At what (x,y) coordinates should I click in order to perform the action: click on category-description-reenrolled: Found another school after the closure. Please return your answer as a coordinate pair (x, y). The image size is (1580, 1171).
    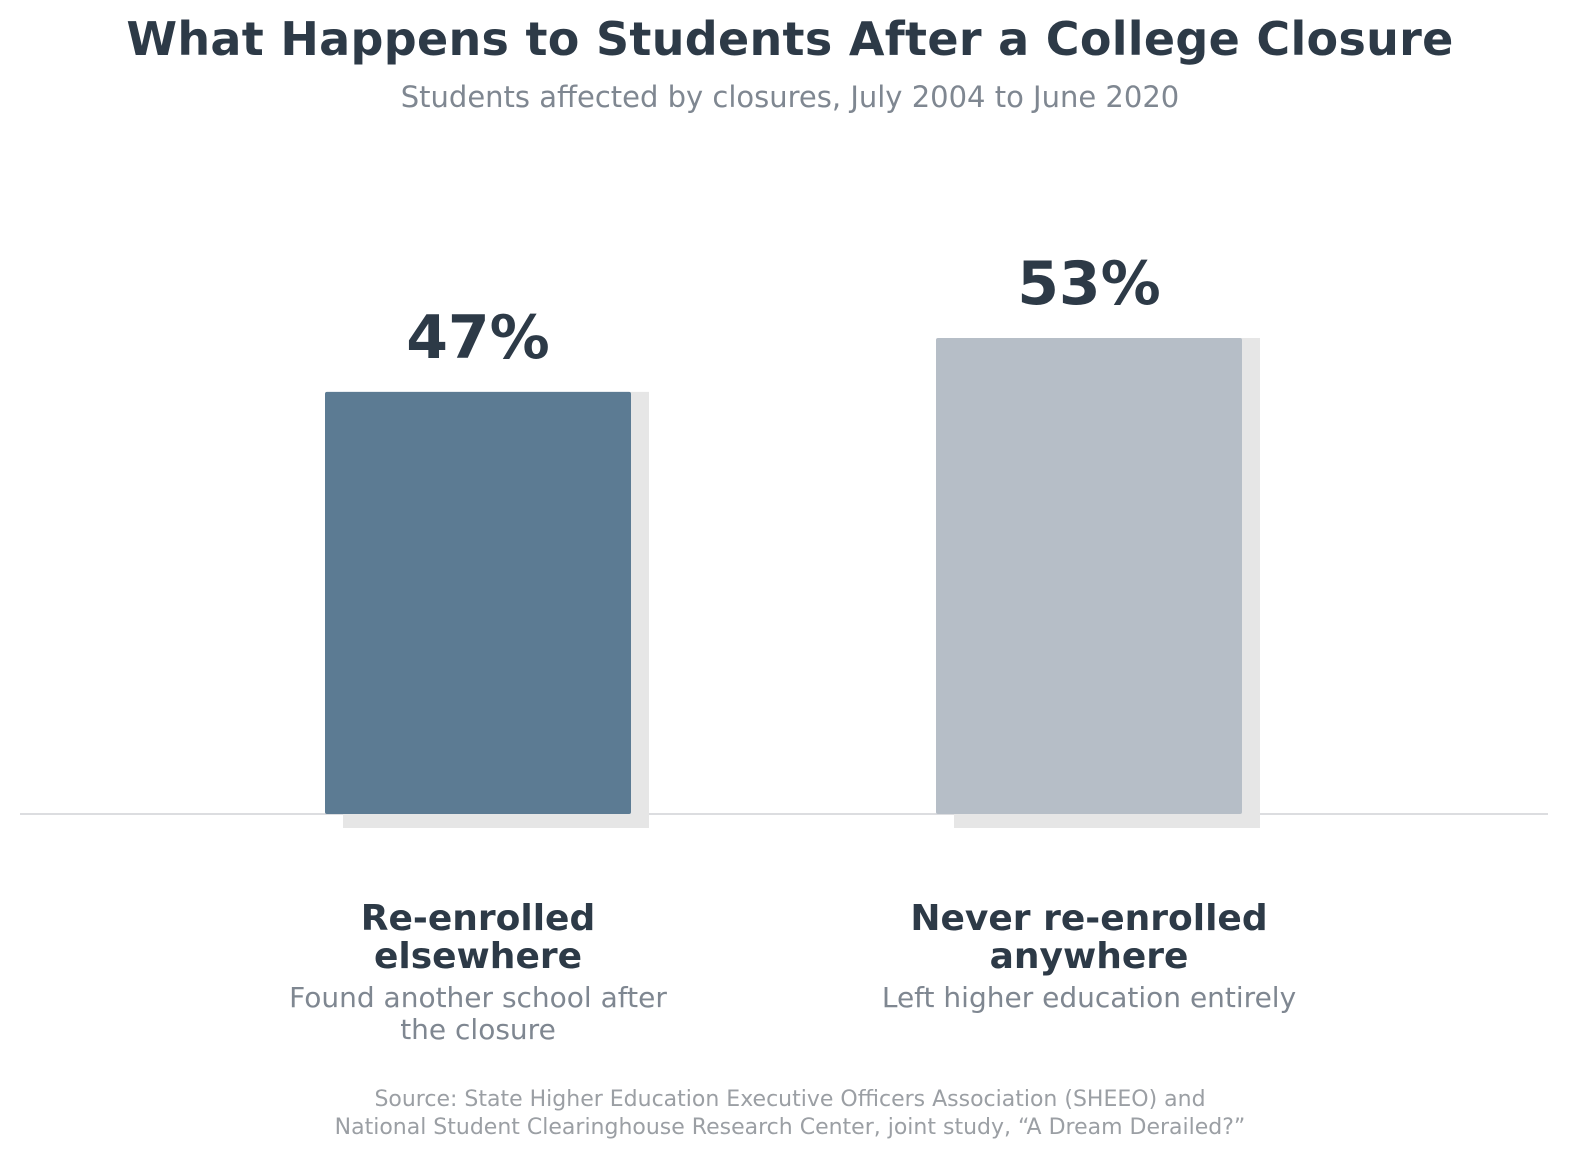
    Looking at the image, I should click on (478, 1013).